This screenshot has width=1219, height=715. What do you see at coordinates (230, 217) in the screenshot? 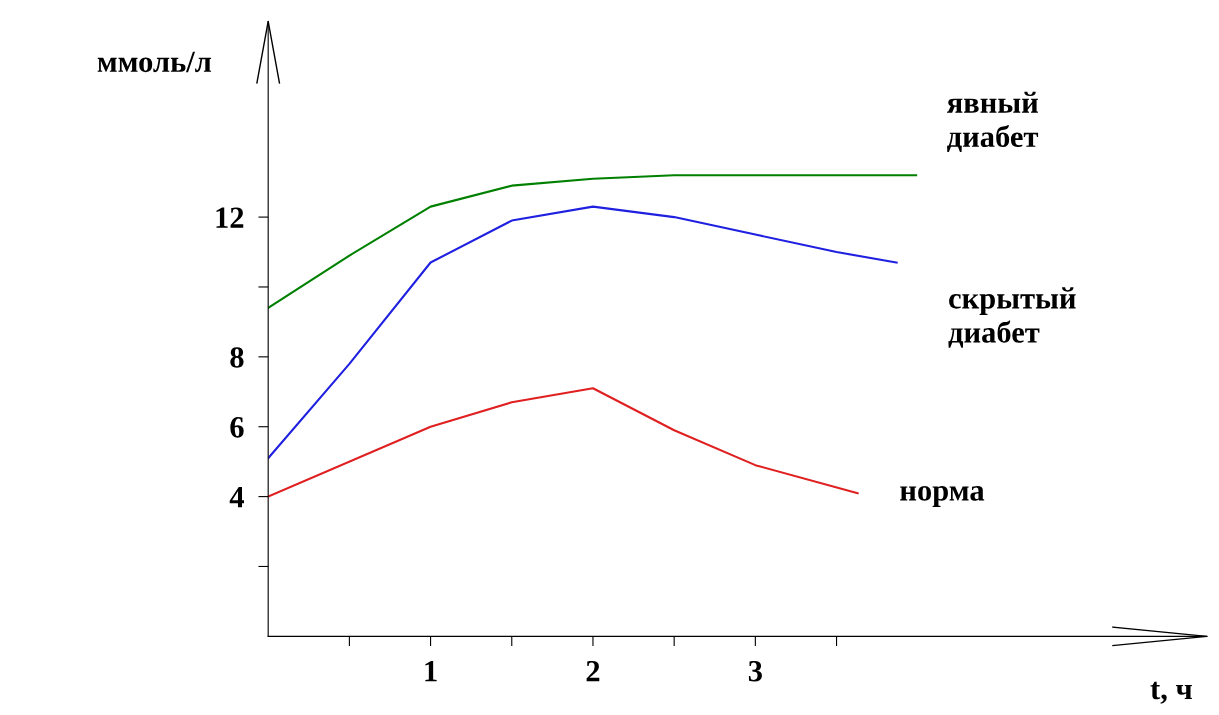
I see `y-tick-label: 12` at bounding box center [230, 217].